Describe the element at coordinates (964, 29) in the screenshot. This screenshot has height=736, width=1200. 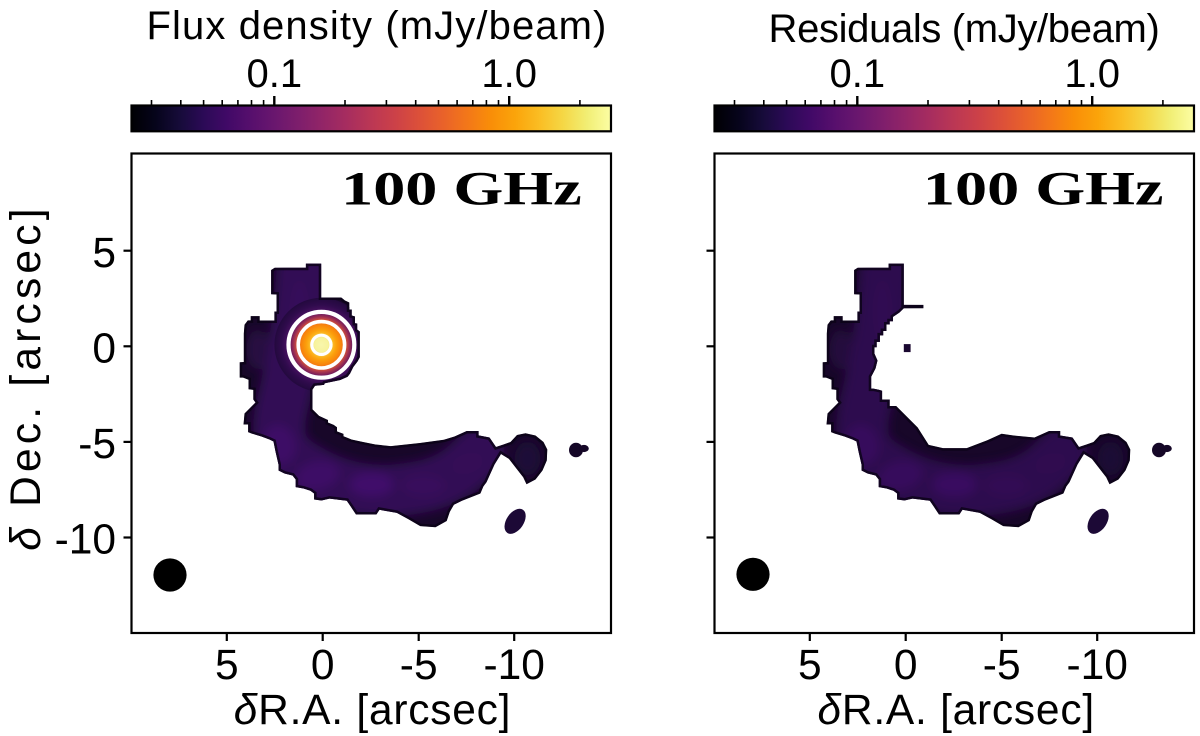
I see `svg-text: Residuals (mJy/beam)` at that location.